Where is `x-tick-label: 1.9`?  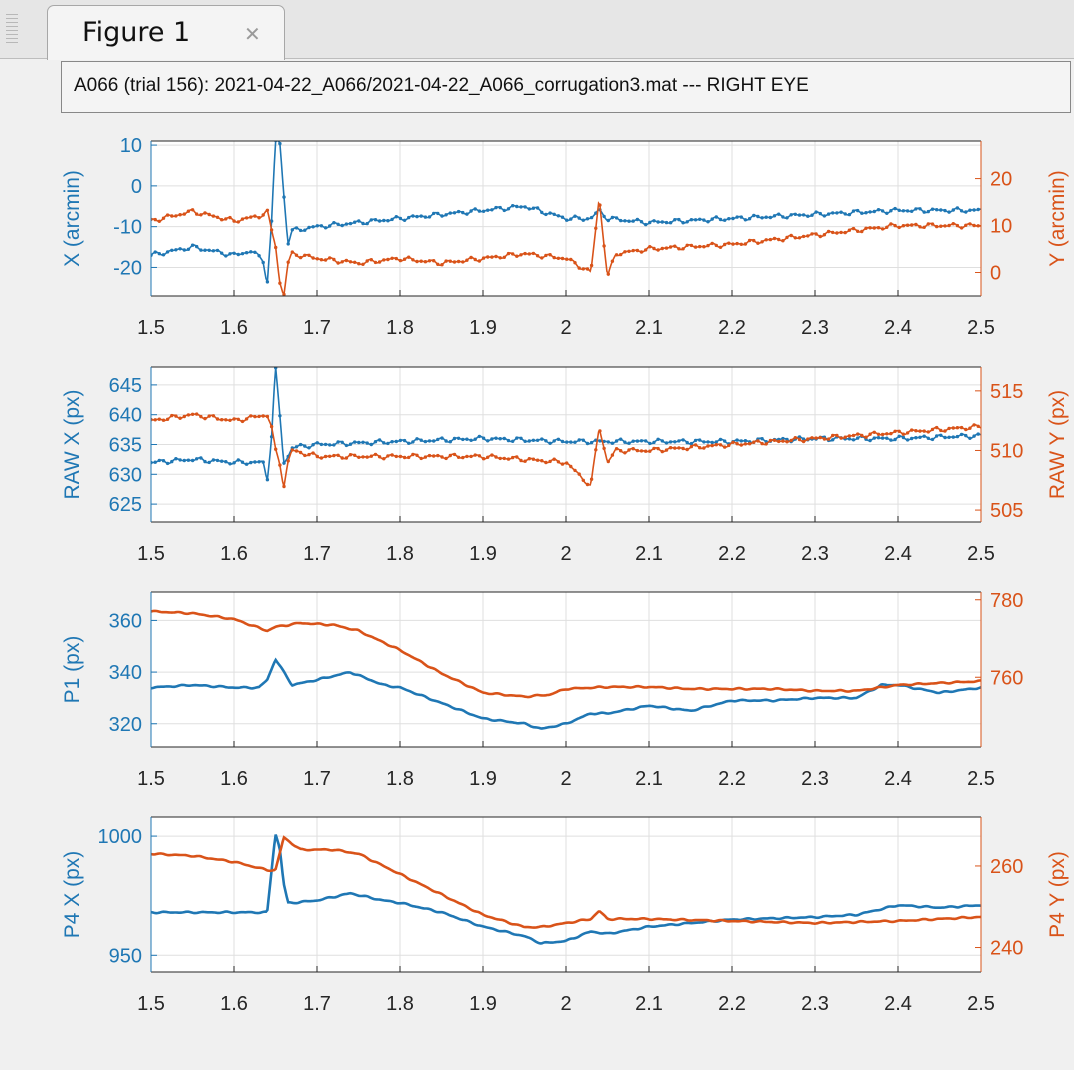 x-tick-label: 1.9 is located at coordinates (483, 554).